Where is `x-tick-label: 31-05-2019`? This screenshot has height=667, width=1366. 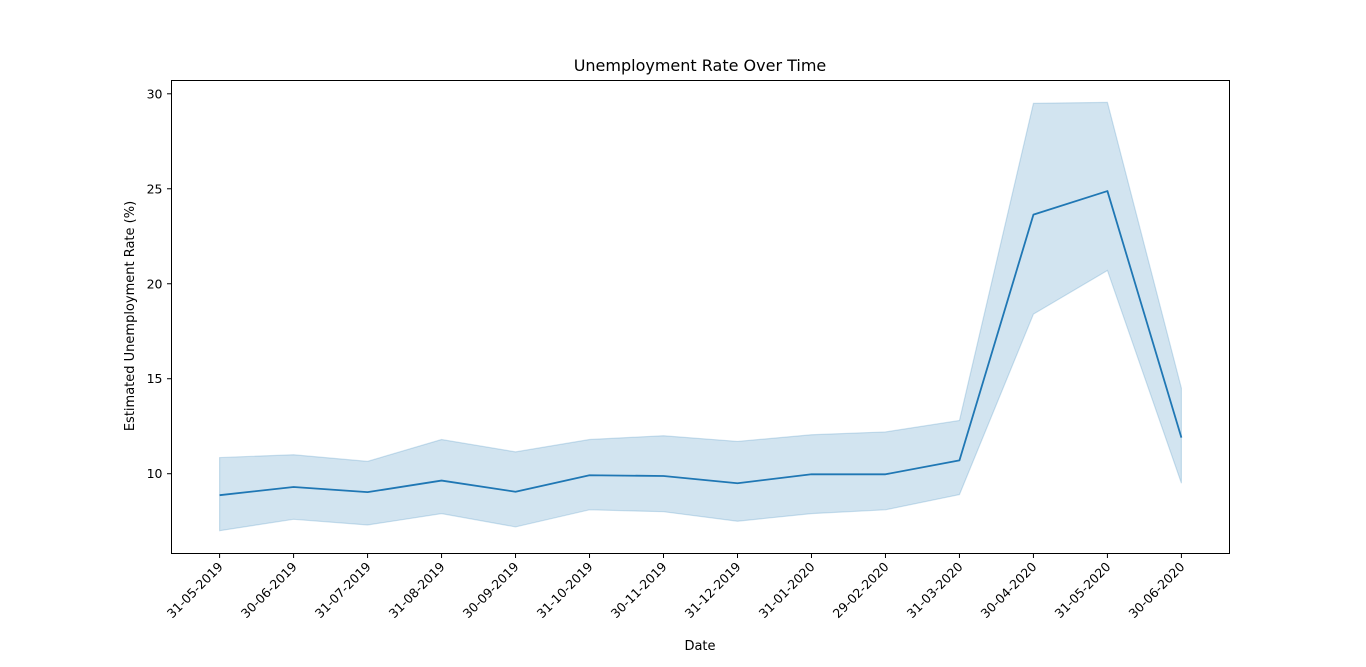
x-tick-label: 31-05-2019 is located at coordinates (195, 590).